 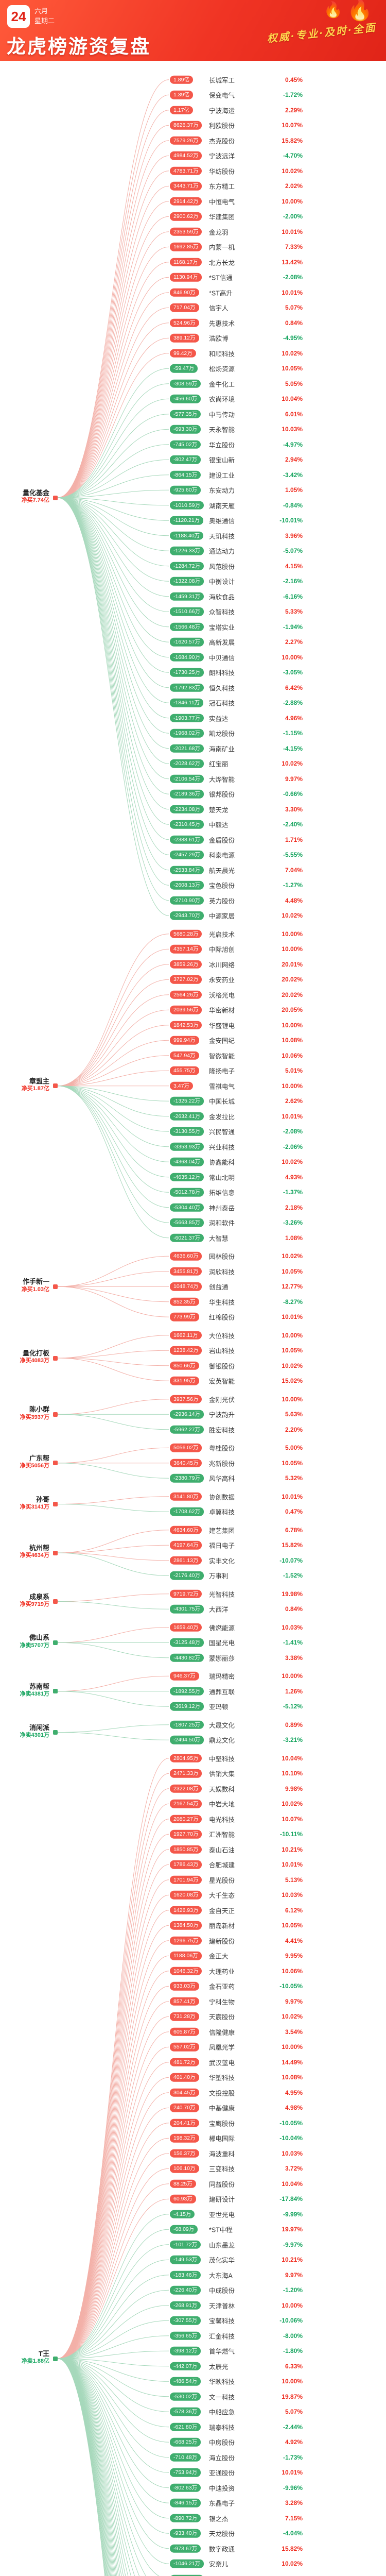 What do you see at coordinates (193, 2336) in the screenshot?
I see `stock-row: -356.65万 汇金科技 -8.00%` at bounding box center [193, 2336].